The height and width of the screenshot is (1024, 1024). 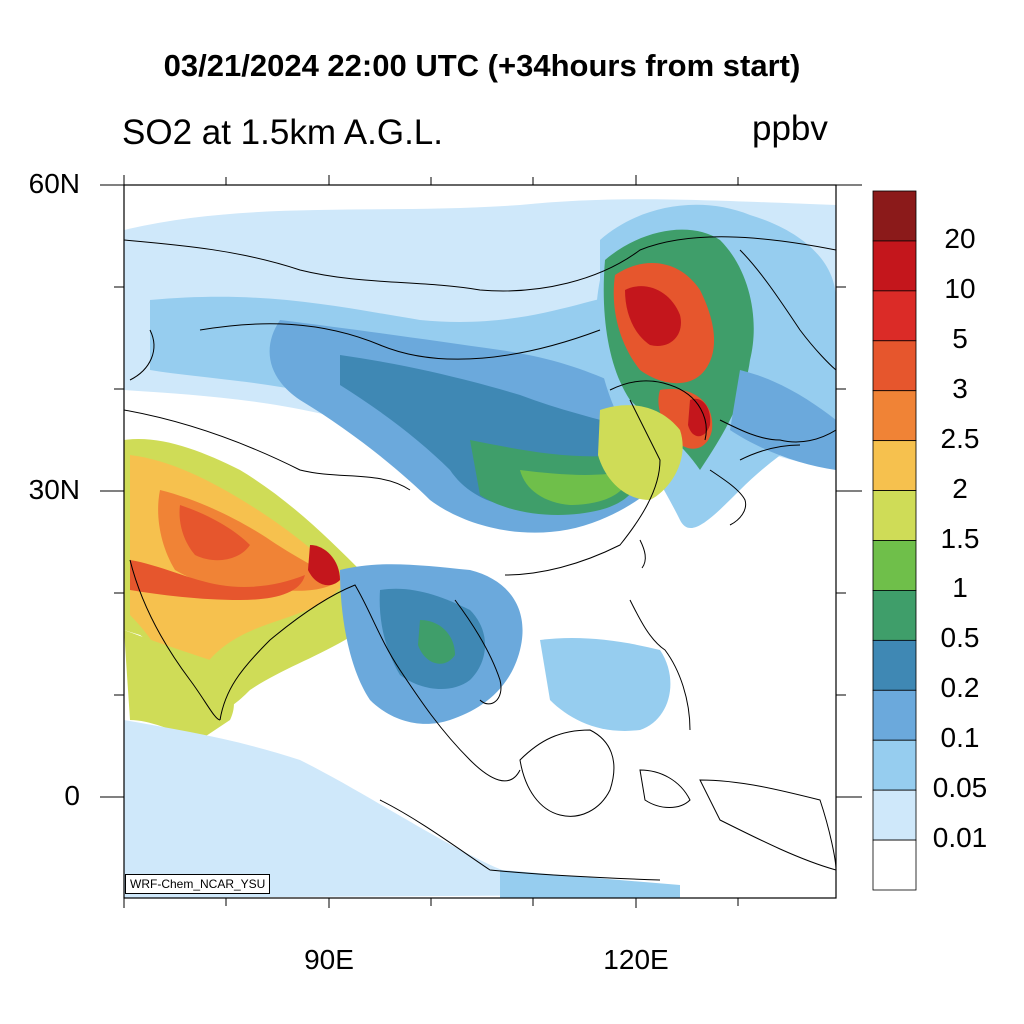 What do you see at coordinates (54, 489) in the screenshot?
I see `lat-label-30n: 30N` at bounding box center [54, 489].